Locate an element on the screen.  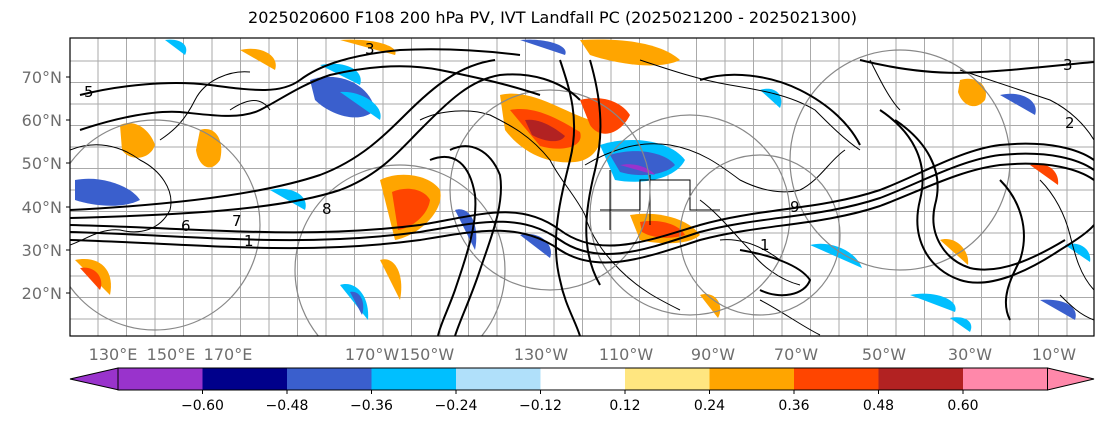
colorbar-tick-label: 0.60 is located at coordinates (962, 406).